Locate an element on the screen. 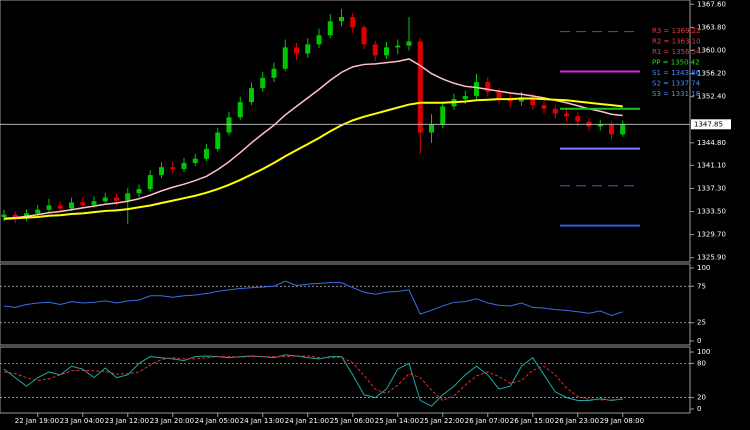 Image resolution: width=750 pixels, height=430 pixels. pivot-label: S2 = 1337.74 is located at coordinates (676, 84).